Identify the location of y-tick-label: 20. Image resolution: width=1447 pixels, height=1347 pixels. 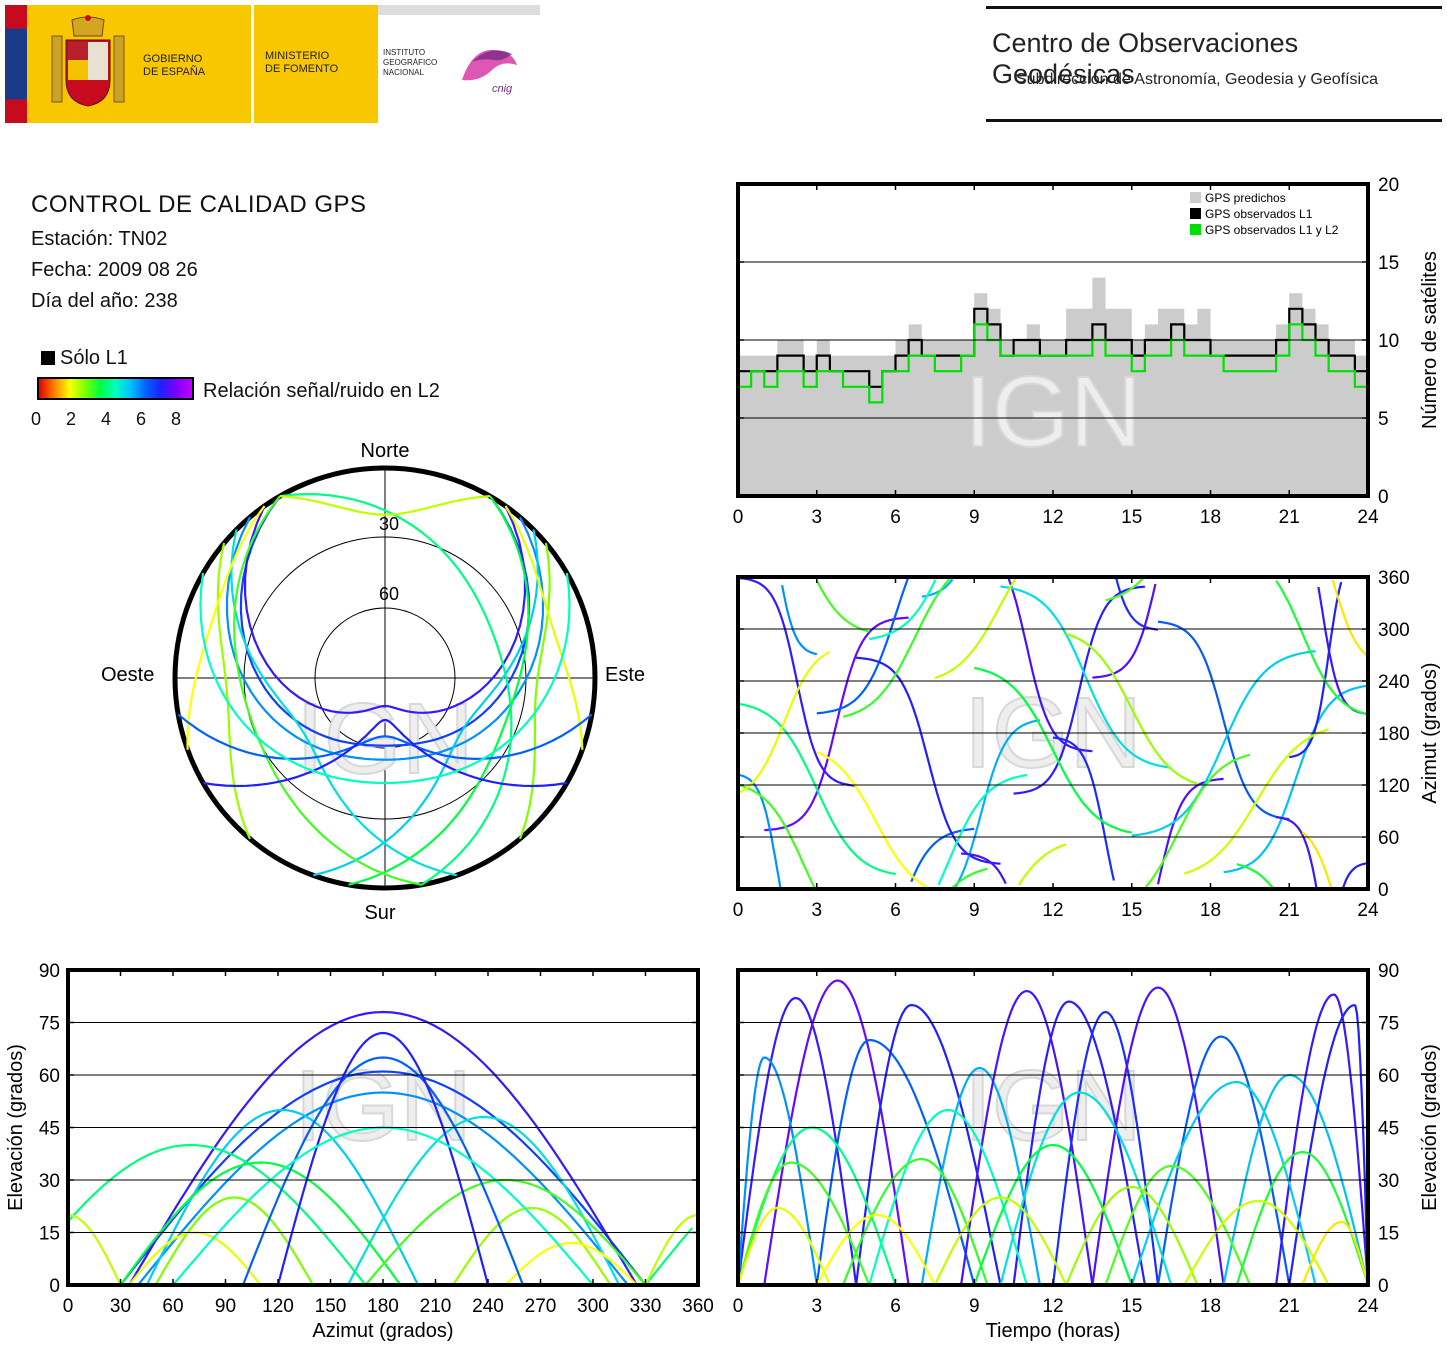
(1388, 185).